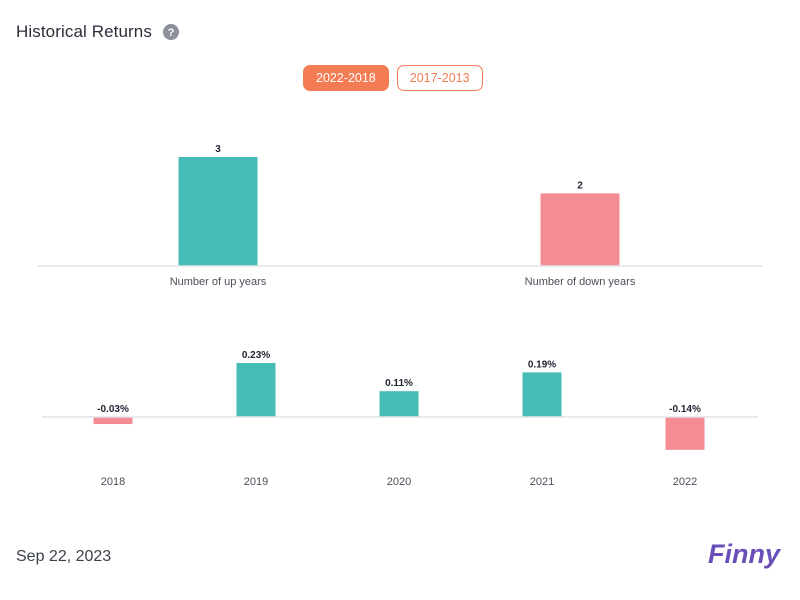 The height and width of the screenshot is (600, 800). Describe the element at coordinates (685, 482) in the screenshot. I see `year-label-2022: 2022` at that location.